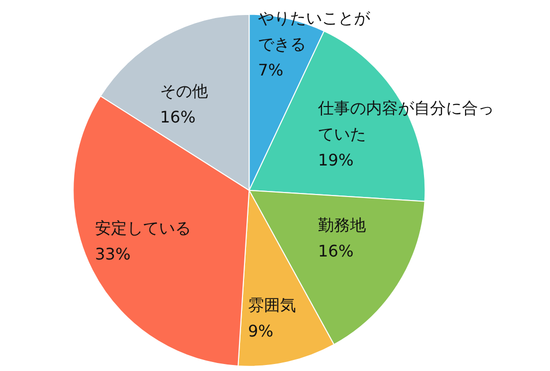 The image size is (550, 371). What do you see at coordinates (143, 228) in the screenshot?
I see `slice-label: 安定している` at bounding box center [143, 228].